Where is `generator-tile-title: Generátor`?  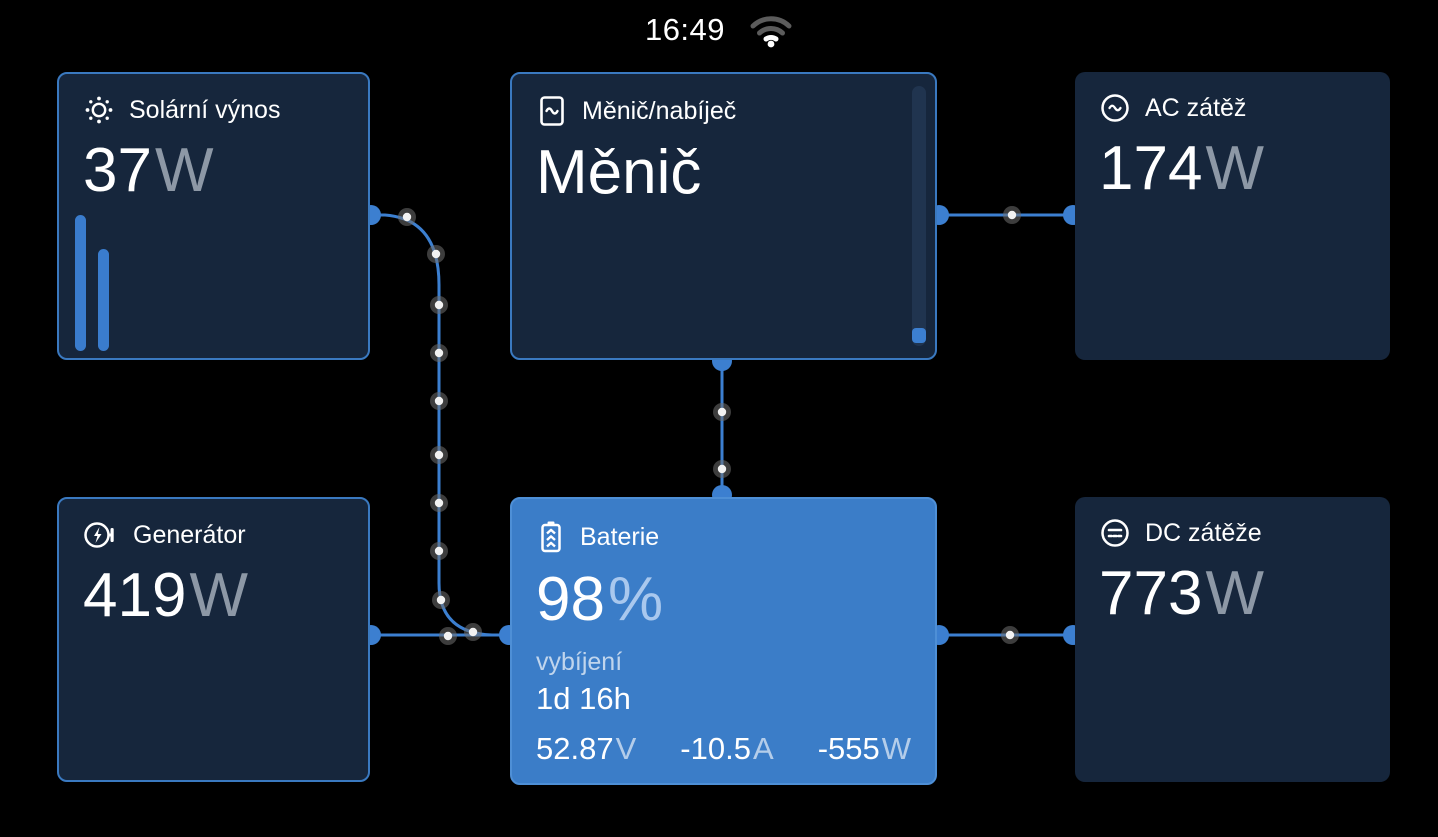 generator-tile-title: Generátor is located at coordinates (189, 534).